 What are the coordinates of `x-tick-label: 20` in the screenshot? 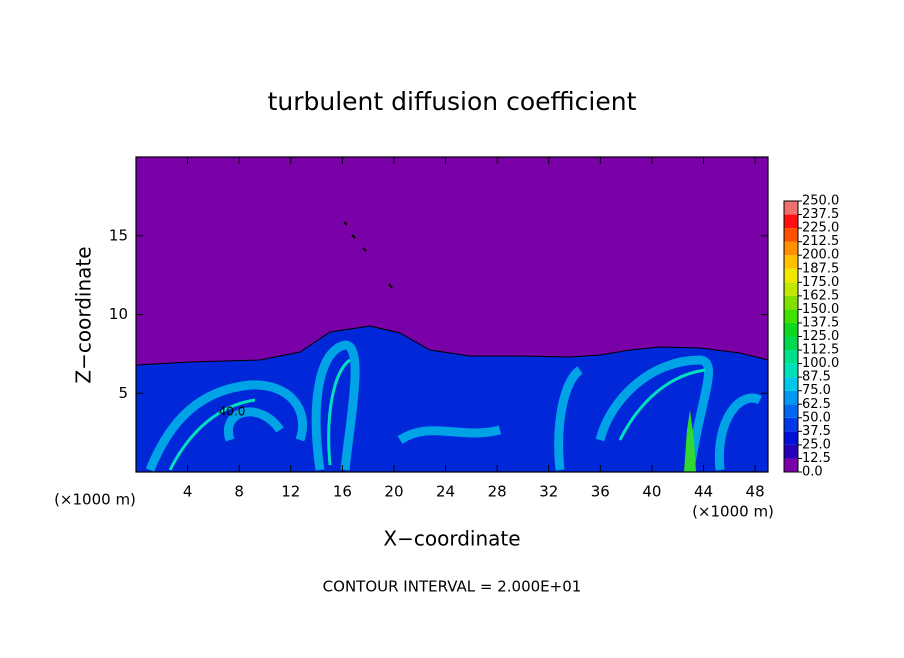 It's located at (393, 492).